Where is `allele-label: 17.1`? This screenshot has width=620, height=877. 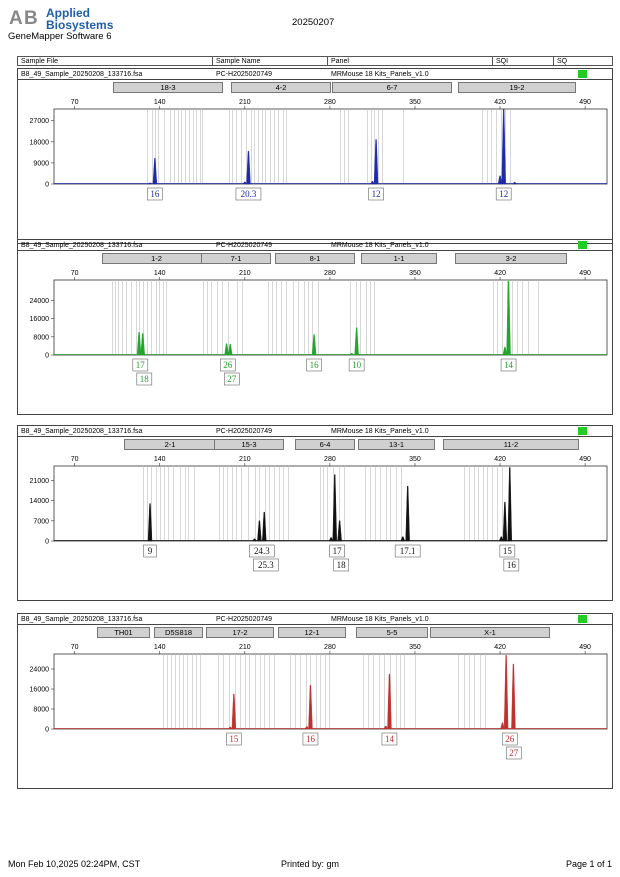 allele-label: 17.1 is located at coordinates (407, 551).